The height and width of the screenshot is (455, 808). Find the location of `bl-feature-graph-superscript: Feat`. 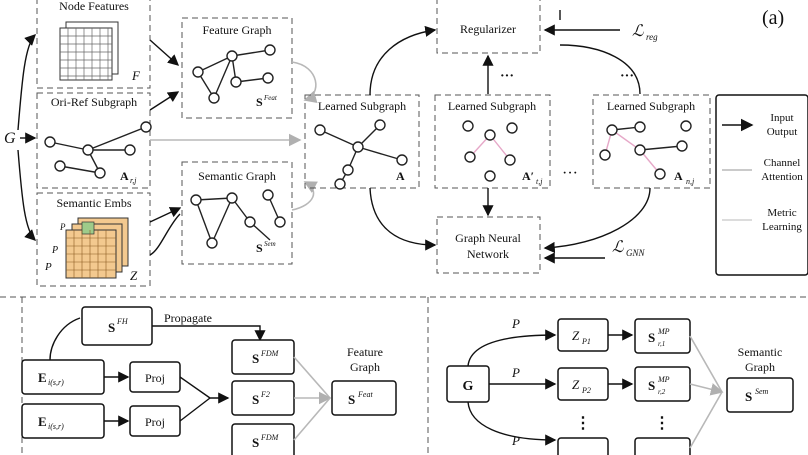

bl-feature-graph-superscript: Feat is located at coordinates (365, 394).